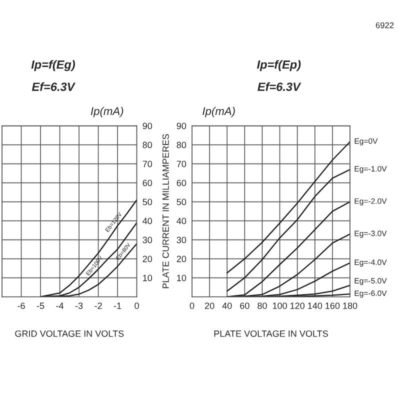  What do you see at coordinates (69, 333) in the screenshot?
I see `x-axis-title: GRID VOLTAGE IN VOLTS` at bounding box center [69, 333].